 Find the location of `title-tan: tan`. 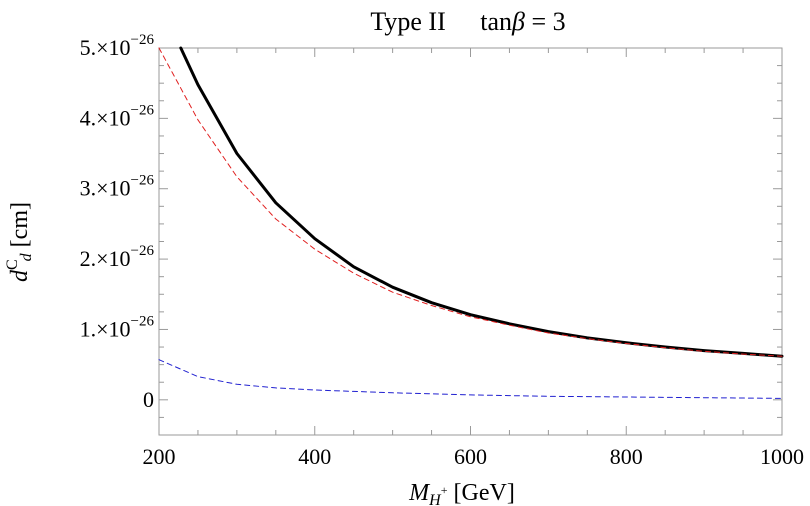

title-tan: tan is located at coordinates (496, 21).